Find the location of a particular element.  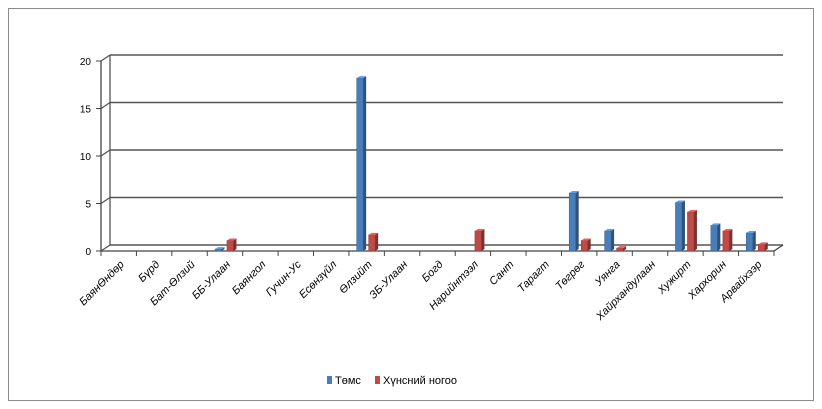

x-tick-label: Есөнзүйл is located at coordinates (318, 280).